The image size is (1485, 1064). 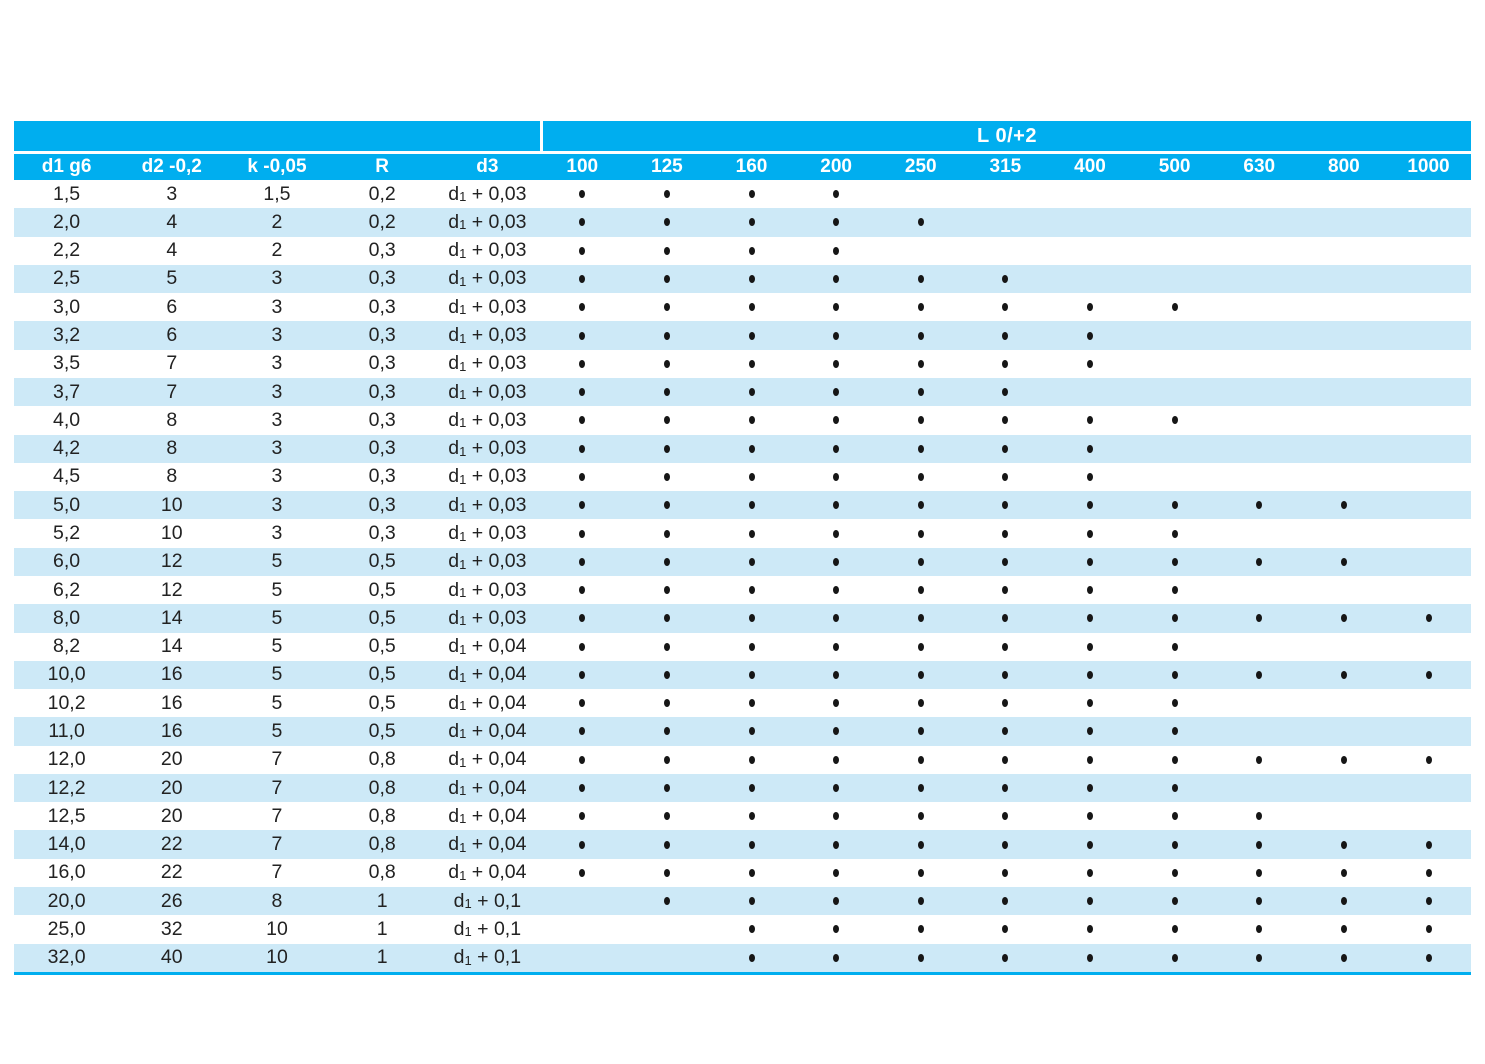 What do you see at coordinates (66, 872) in the screenshot?
I see `cell-d1: 16,0` at bounding box center [66, 872].